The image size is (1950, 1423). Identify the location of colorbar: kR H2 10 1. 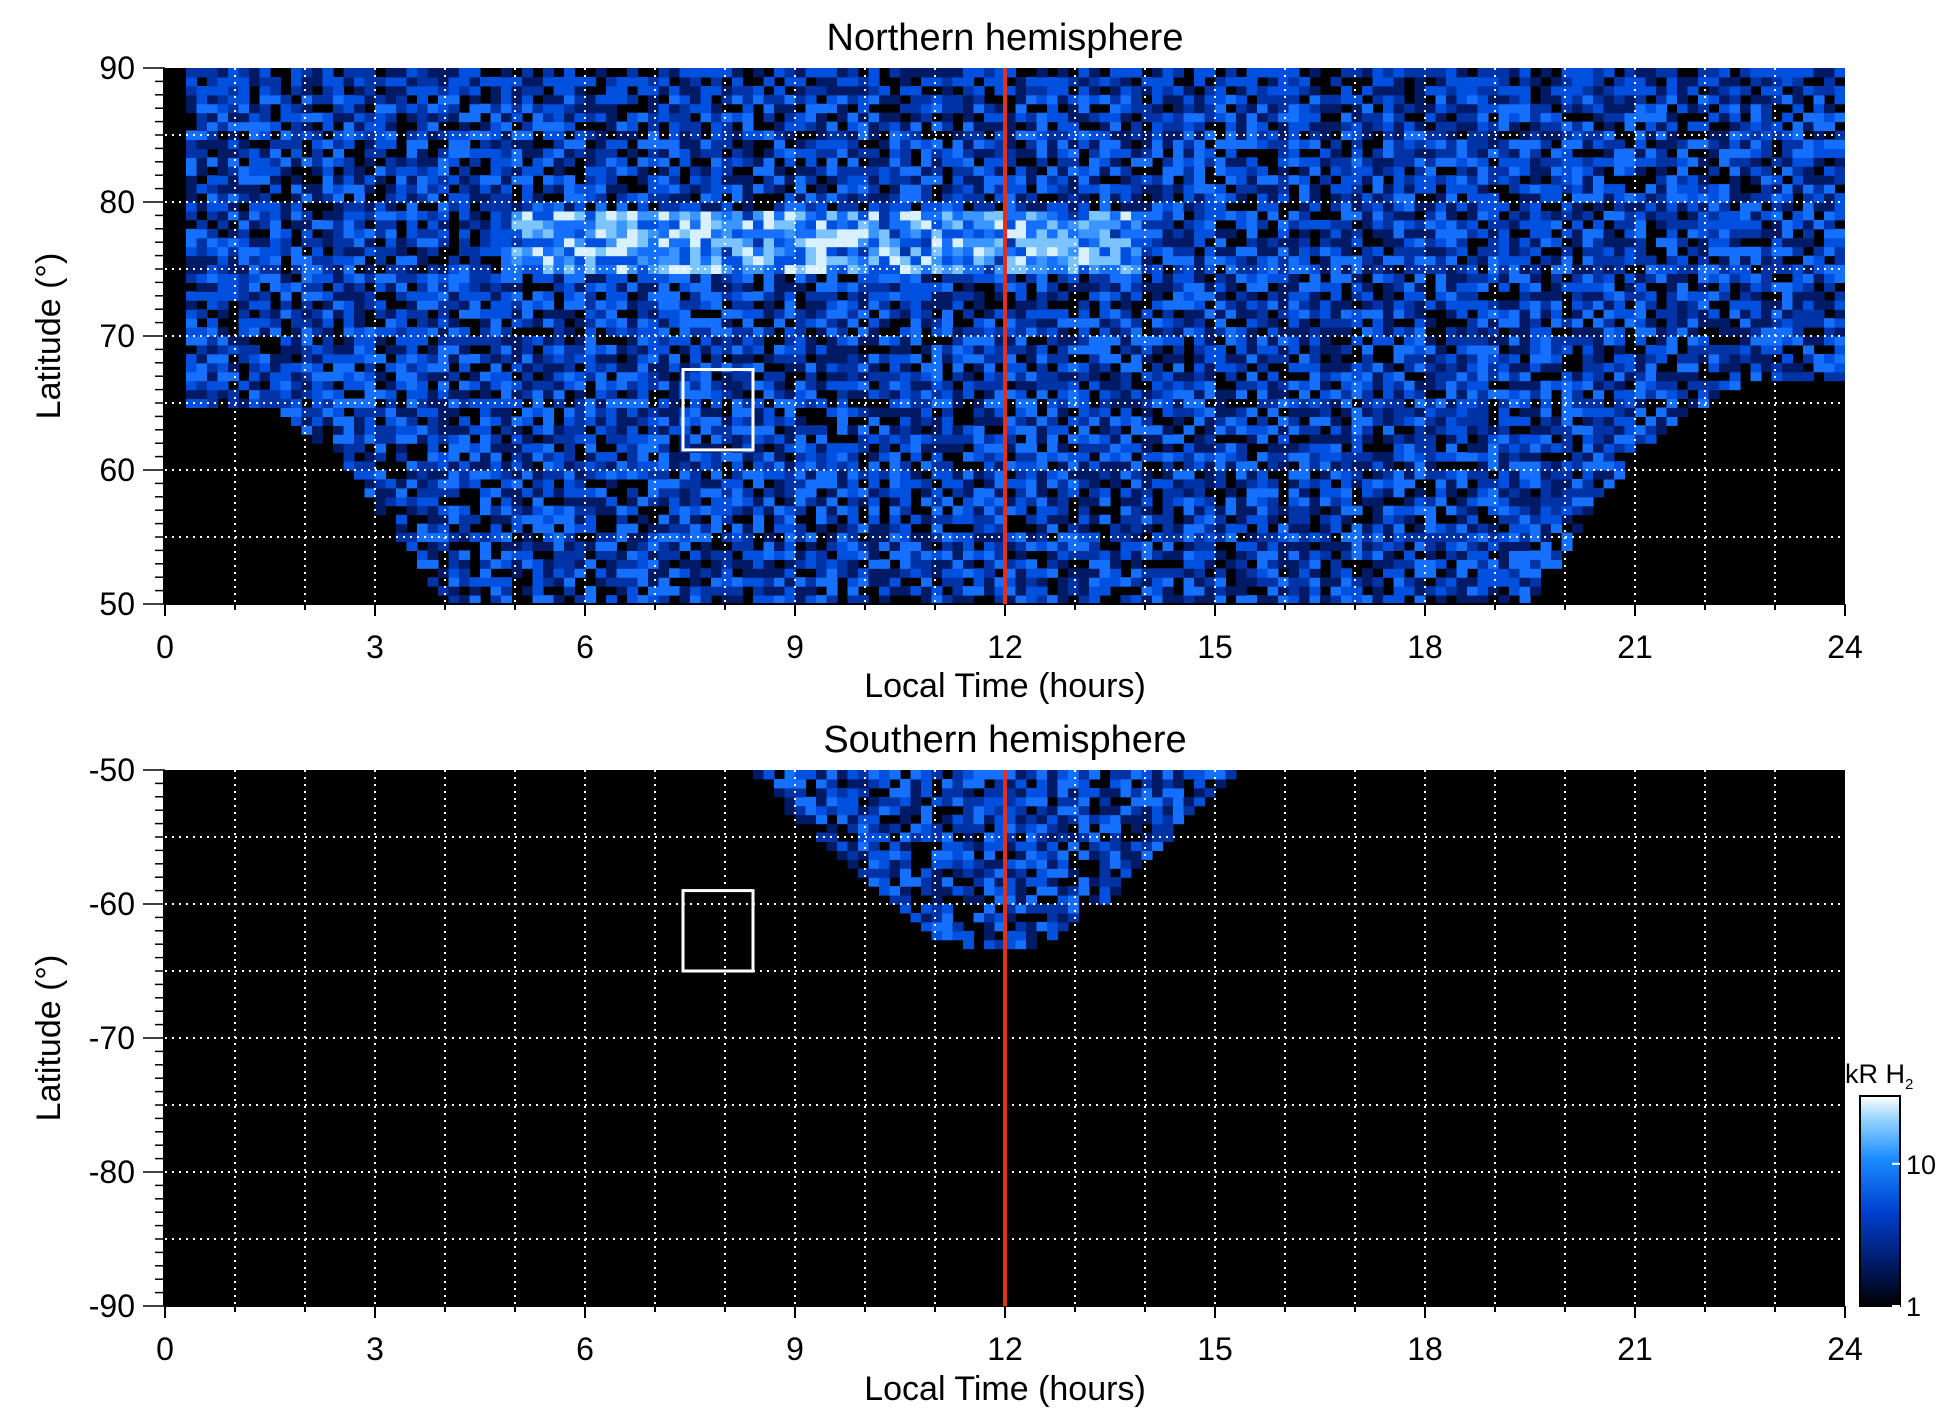
(1890, 1190).